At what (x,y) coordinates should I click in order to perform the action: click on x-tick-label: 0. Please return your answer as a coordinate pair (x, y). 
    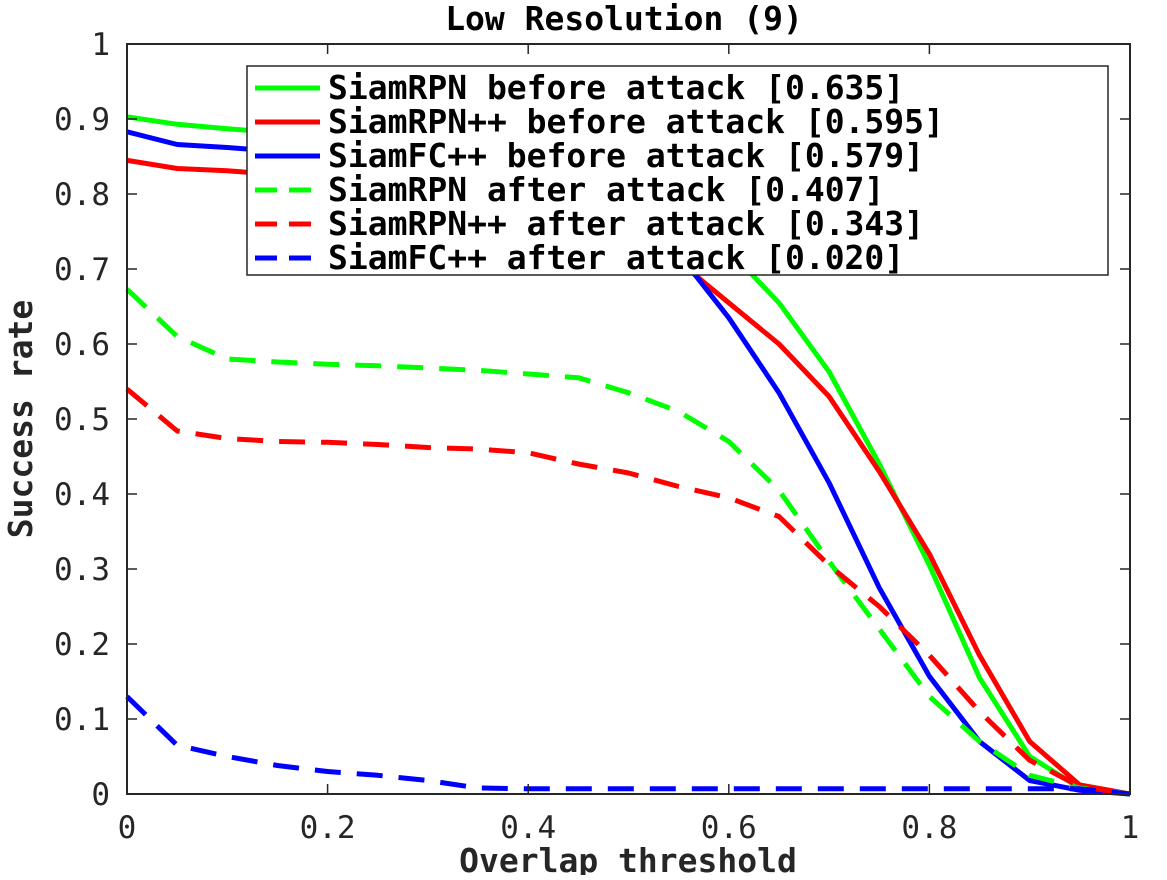
    Looking at the image, I should click on (127, 828).